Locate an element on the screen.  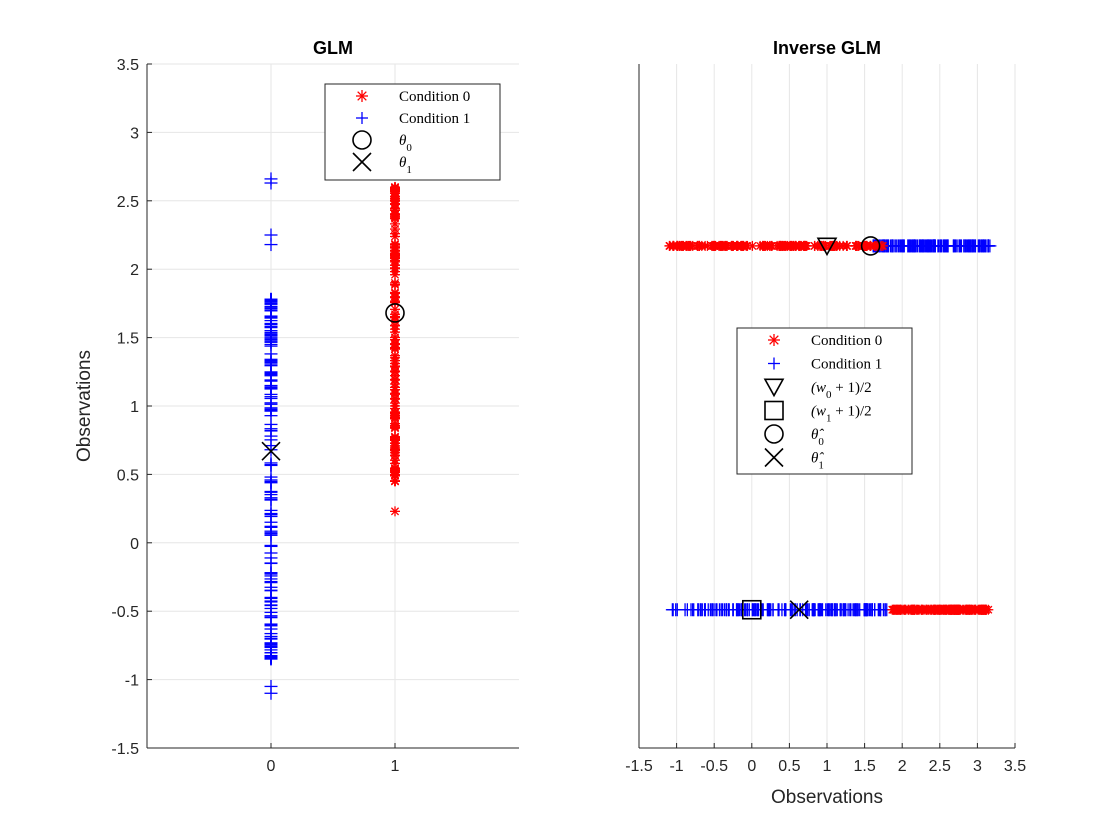
x-tick-label: 0.5 is located at coordinates (789, 766).